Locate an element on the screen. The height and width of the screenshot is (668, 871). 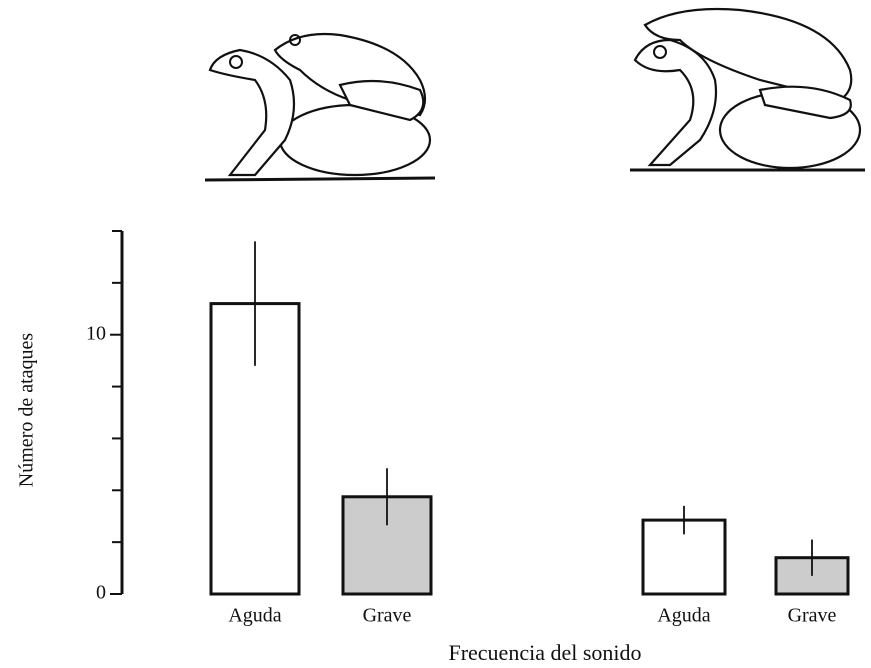
y-axis-label: Número de ataques is located at coordinates (27, 410).